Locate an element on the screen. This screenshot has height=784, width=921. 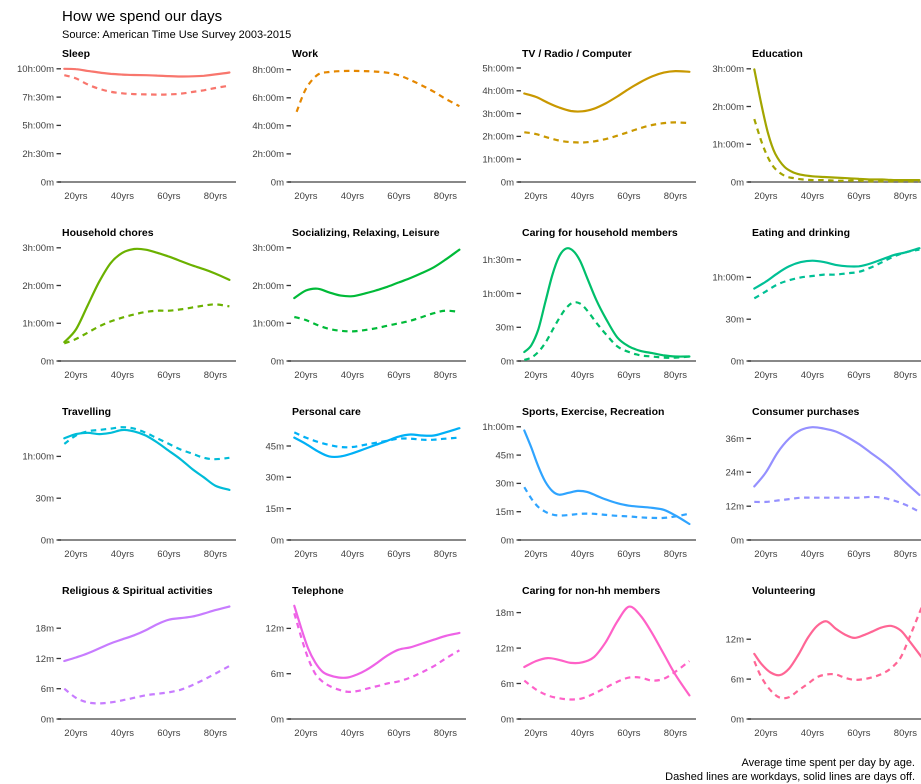
y-tick-label: 2h:00m is located at coordinates (498, 137).